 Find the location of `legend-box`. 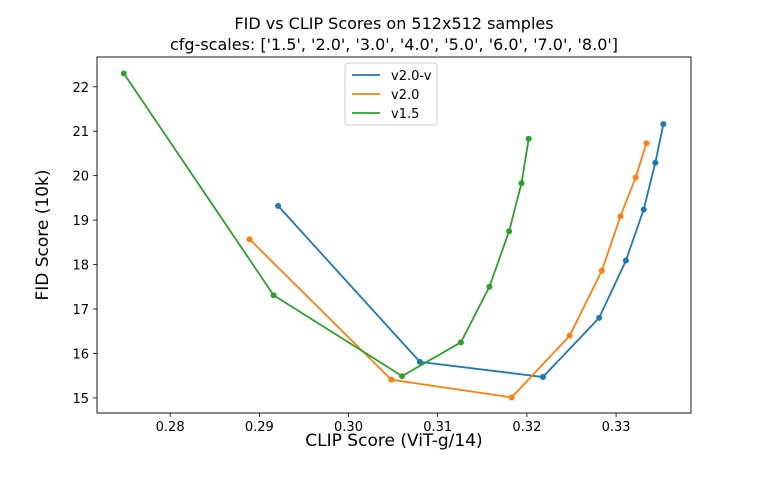

legend-box is located at coordinates (391, 94).